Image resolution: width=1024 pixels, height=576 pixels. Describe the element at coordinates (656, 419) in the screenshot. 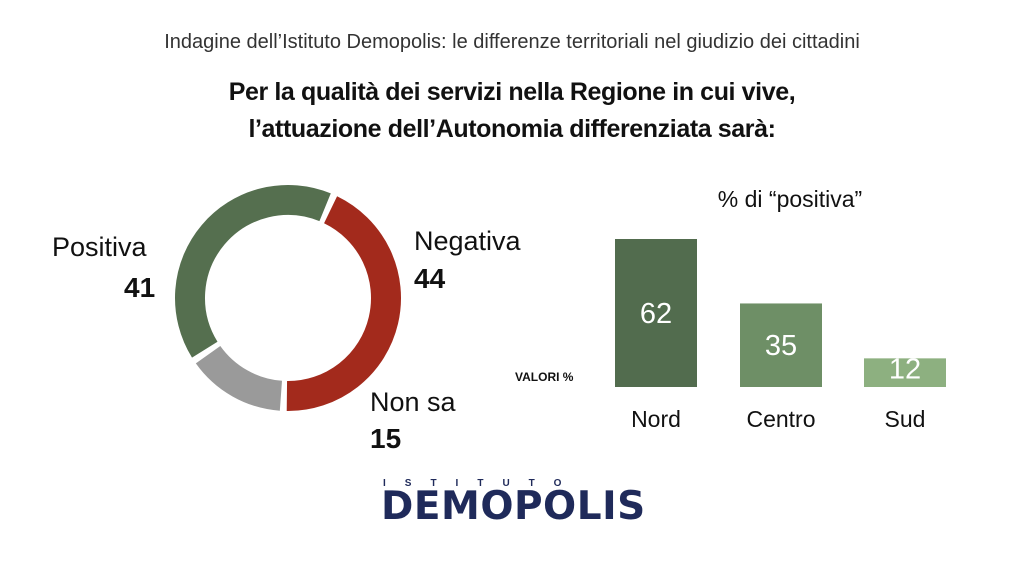

I see `bar-category-nord: Nord` at that location.